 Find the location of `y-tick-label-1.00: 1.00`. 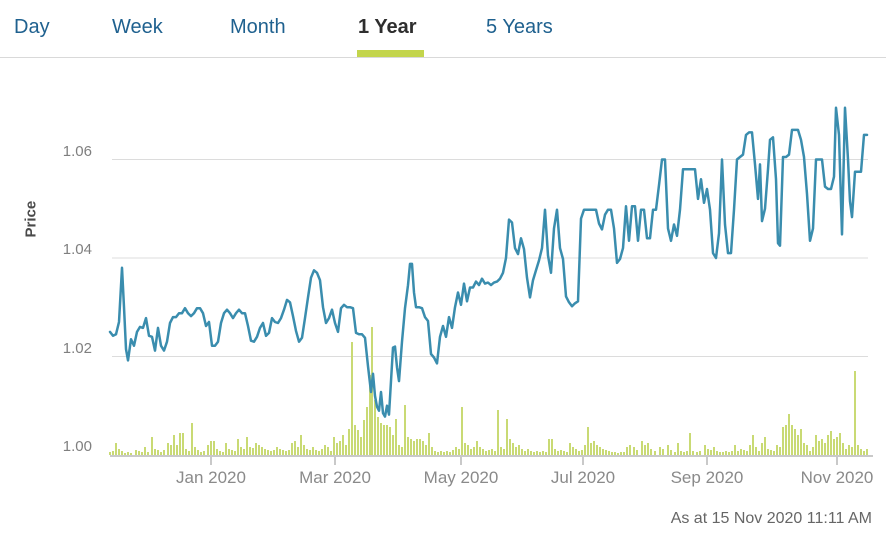

y-tick-label-1.00: 1.00 is located at coordinates (77, 446).